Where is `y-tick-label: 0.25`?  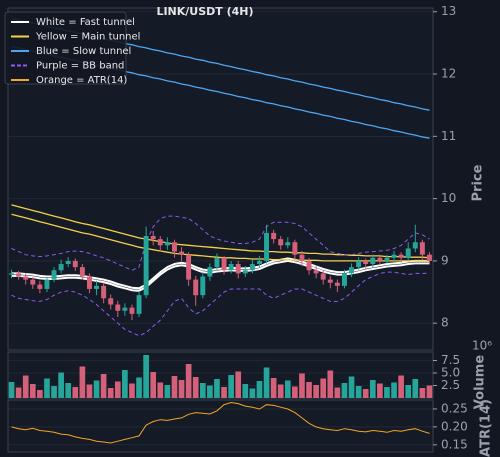 y-tick-label: 0.25 is located at coordinates (454, 408).